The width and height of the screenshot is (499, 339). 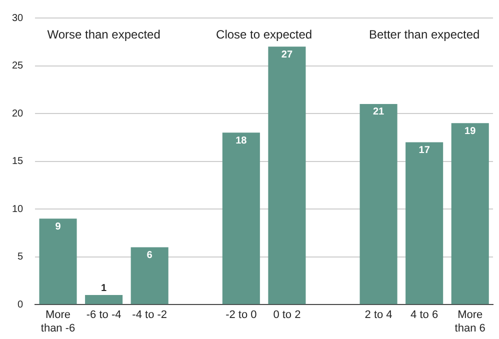 I want to click on x-tick-label: -4 to -2, so click(x=150, y=315).